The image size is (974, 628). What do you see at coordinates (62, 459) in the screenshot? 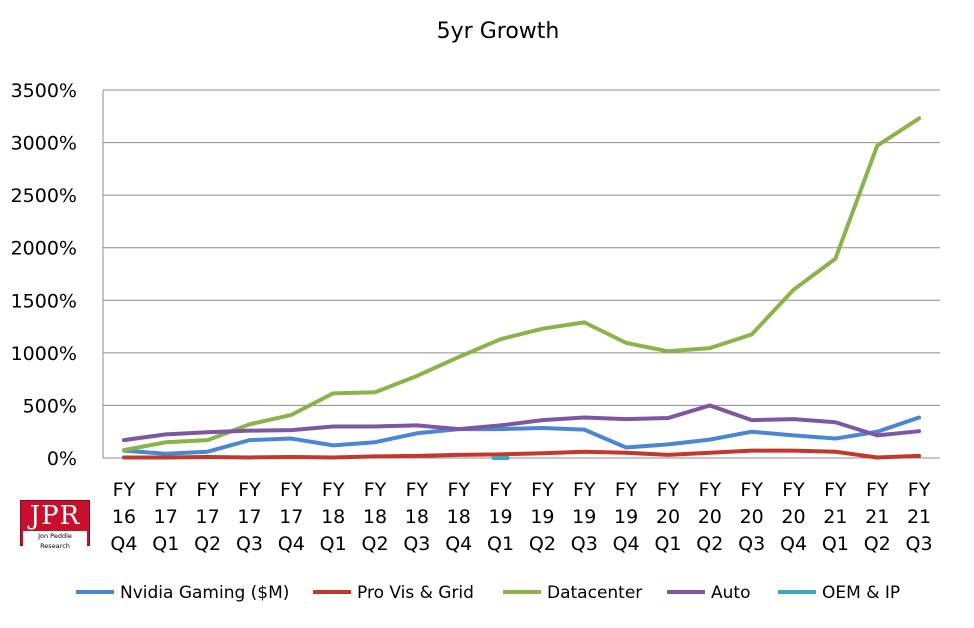
I see `y-tick-label: 0%` at bounding box center [62, 459].